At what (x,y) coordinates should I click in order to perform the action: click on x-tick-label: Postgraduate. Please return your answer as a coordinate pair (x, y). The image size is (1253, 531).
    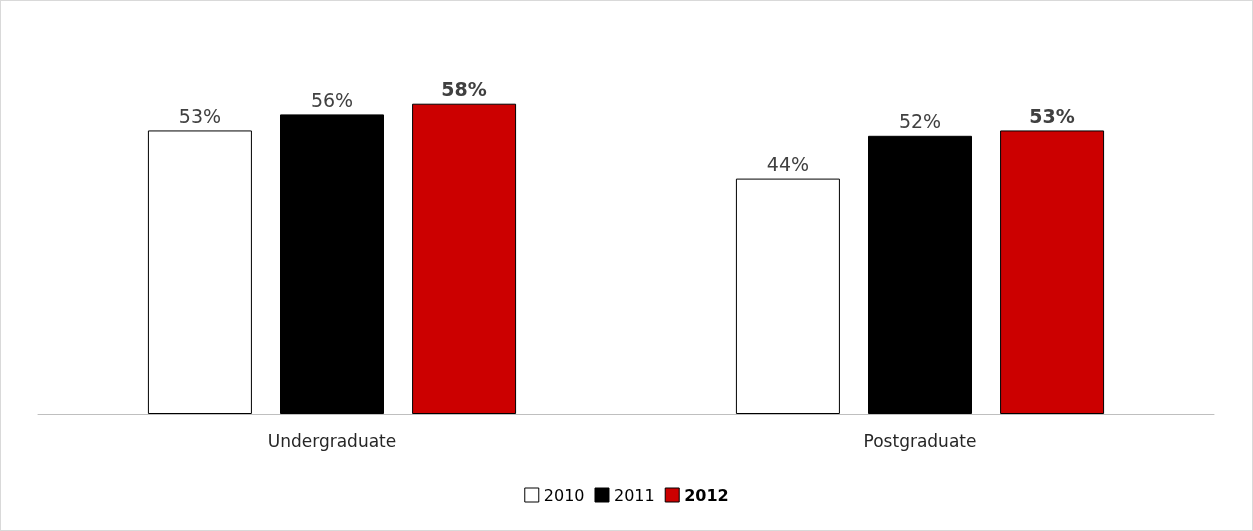
    Looking at the image, I should click on (920, 440).